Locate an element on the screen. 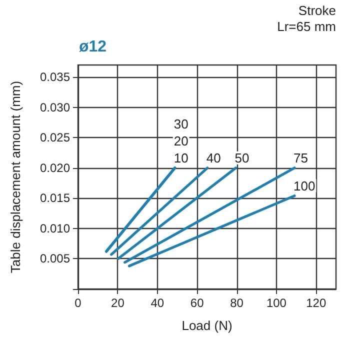  x-tick-label: 120 is located at coordinates (316, 303).